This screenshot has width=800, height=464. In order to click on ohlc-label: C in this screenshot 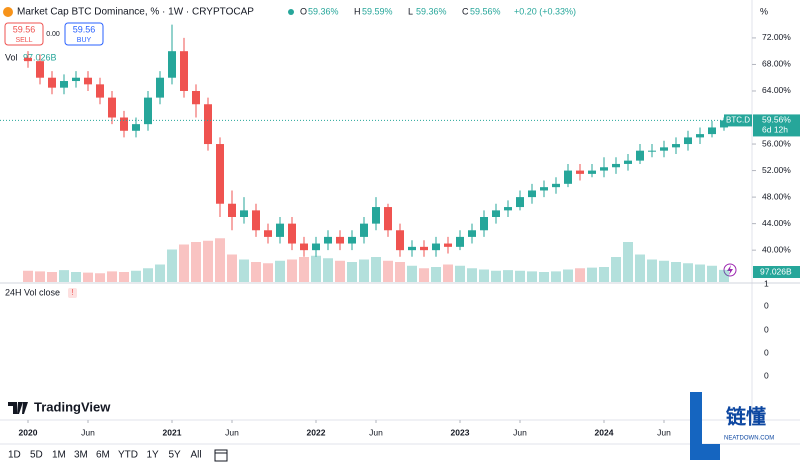, I will do `click(465, 11)`.